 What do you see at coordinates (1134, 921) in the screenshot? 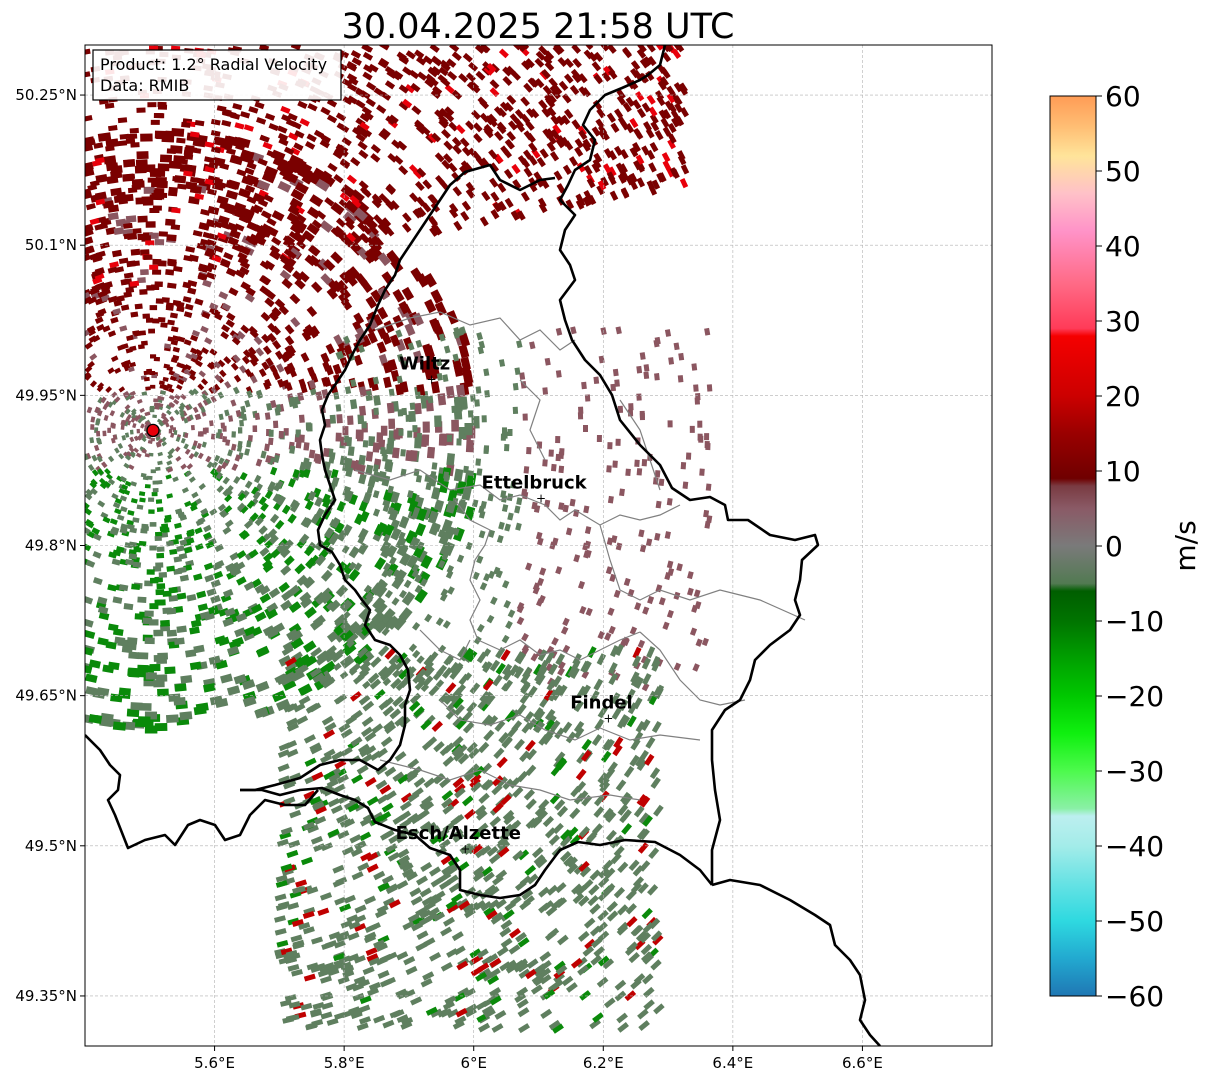
I see `colorbar-tick-label: −50` at bounding box center [1134, 921].